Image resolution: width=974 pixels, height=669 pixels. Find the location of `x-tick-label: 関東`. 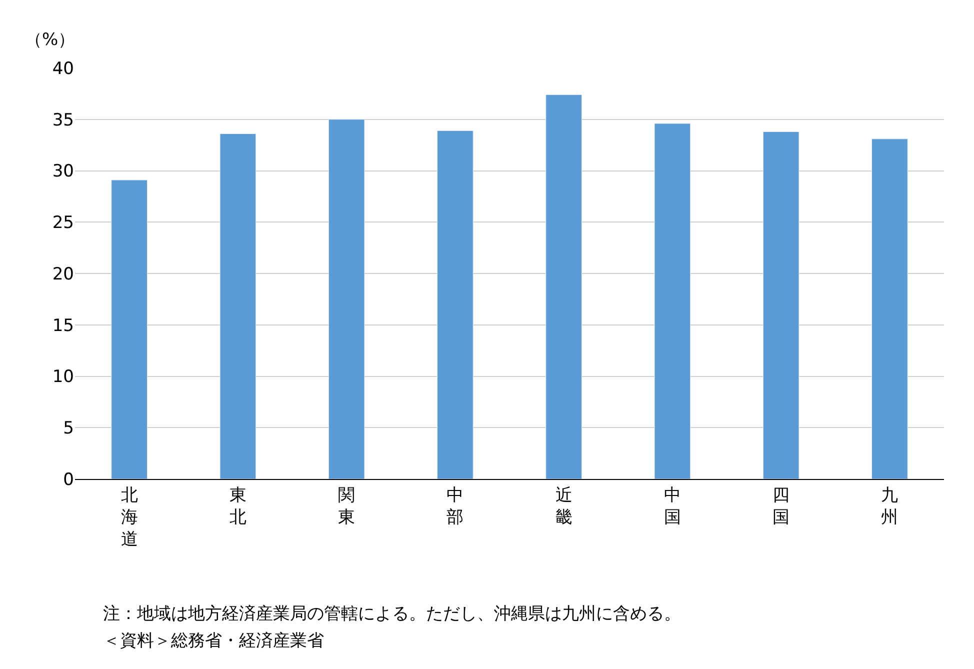

x-tick-label: 関東 is located at coordinates (347, 506).